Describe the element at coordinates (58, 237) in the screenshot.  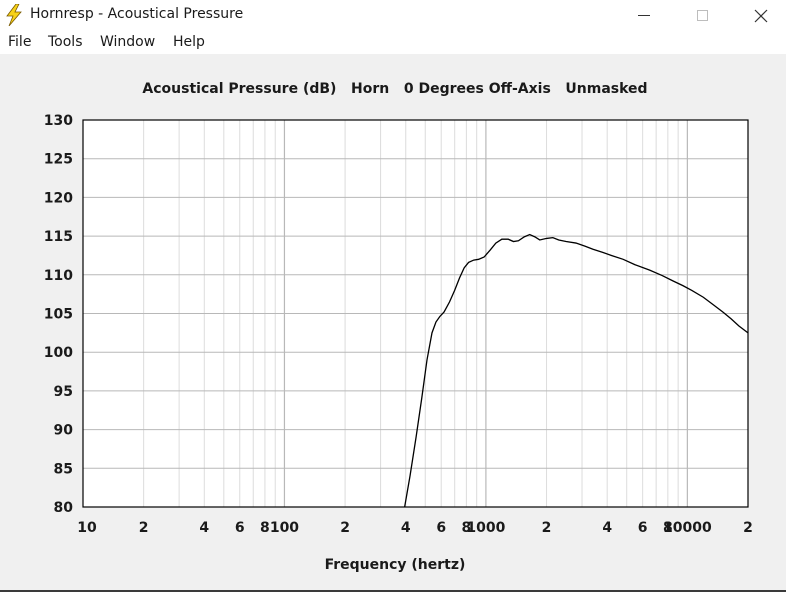
I see `y-tick-label: 115` at that location.